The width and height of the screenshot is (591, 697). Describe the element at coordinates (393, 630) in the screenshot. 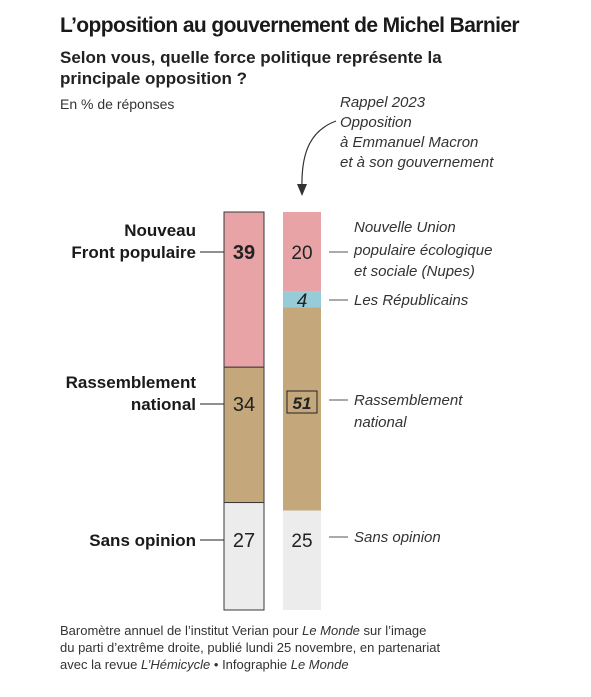

I see `source-text: sur l’image` at that location.